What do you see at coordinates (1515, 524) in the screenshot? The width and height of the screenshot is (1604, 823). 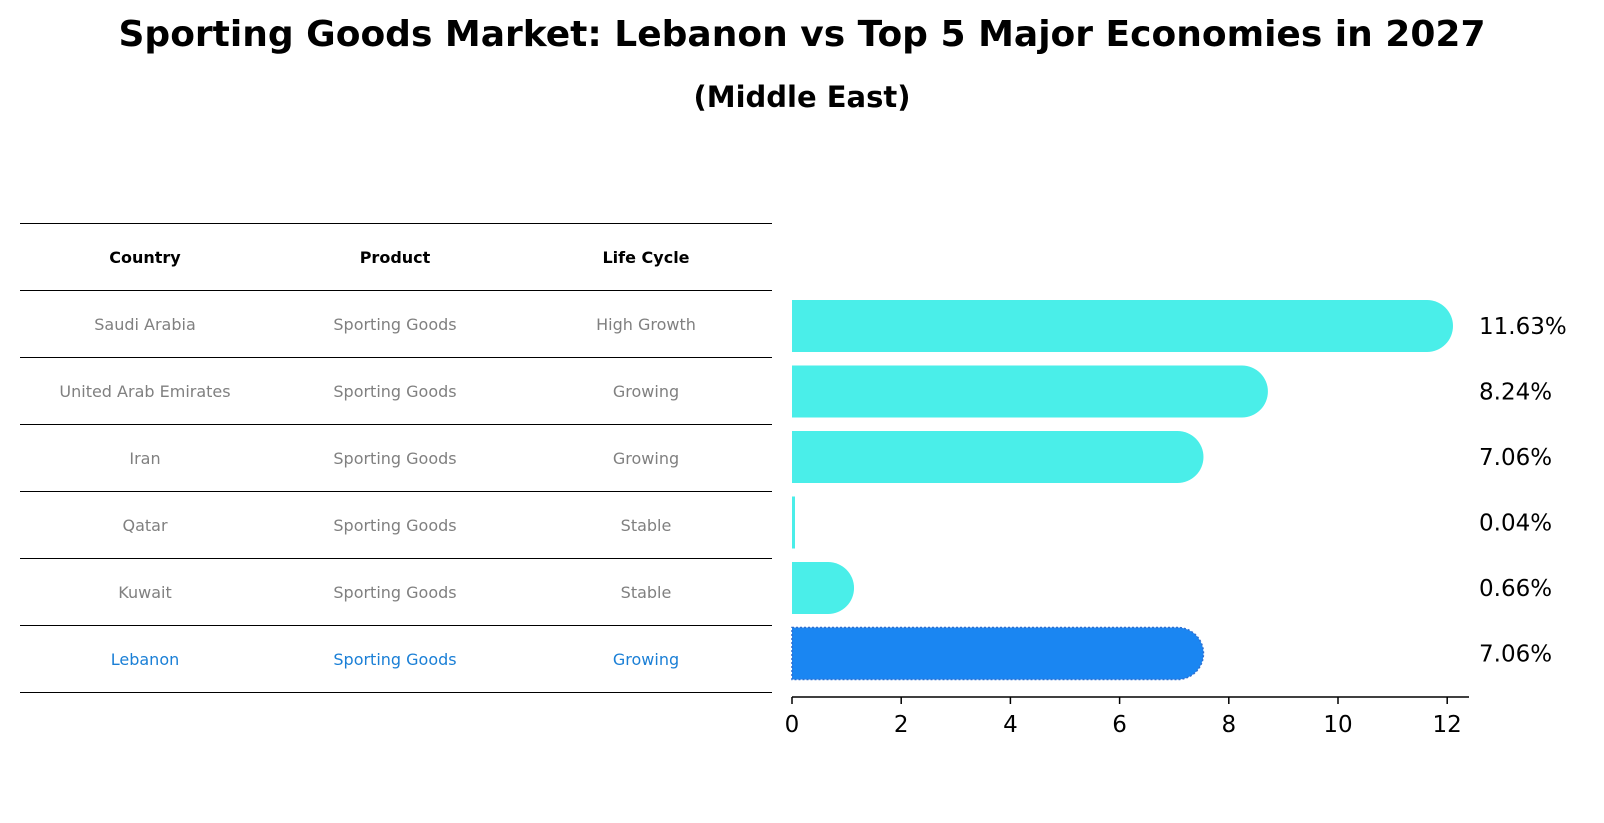 I see `data-label: 0.04%` at bounding box center [1515, 524].